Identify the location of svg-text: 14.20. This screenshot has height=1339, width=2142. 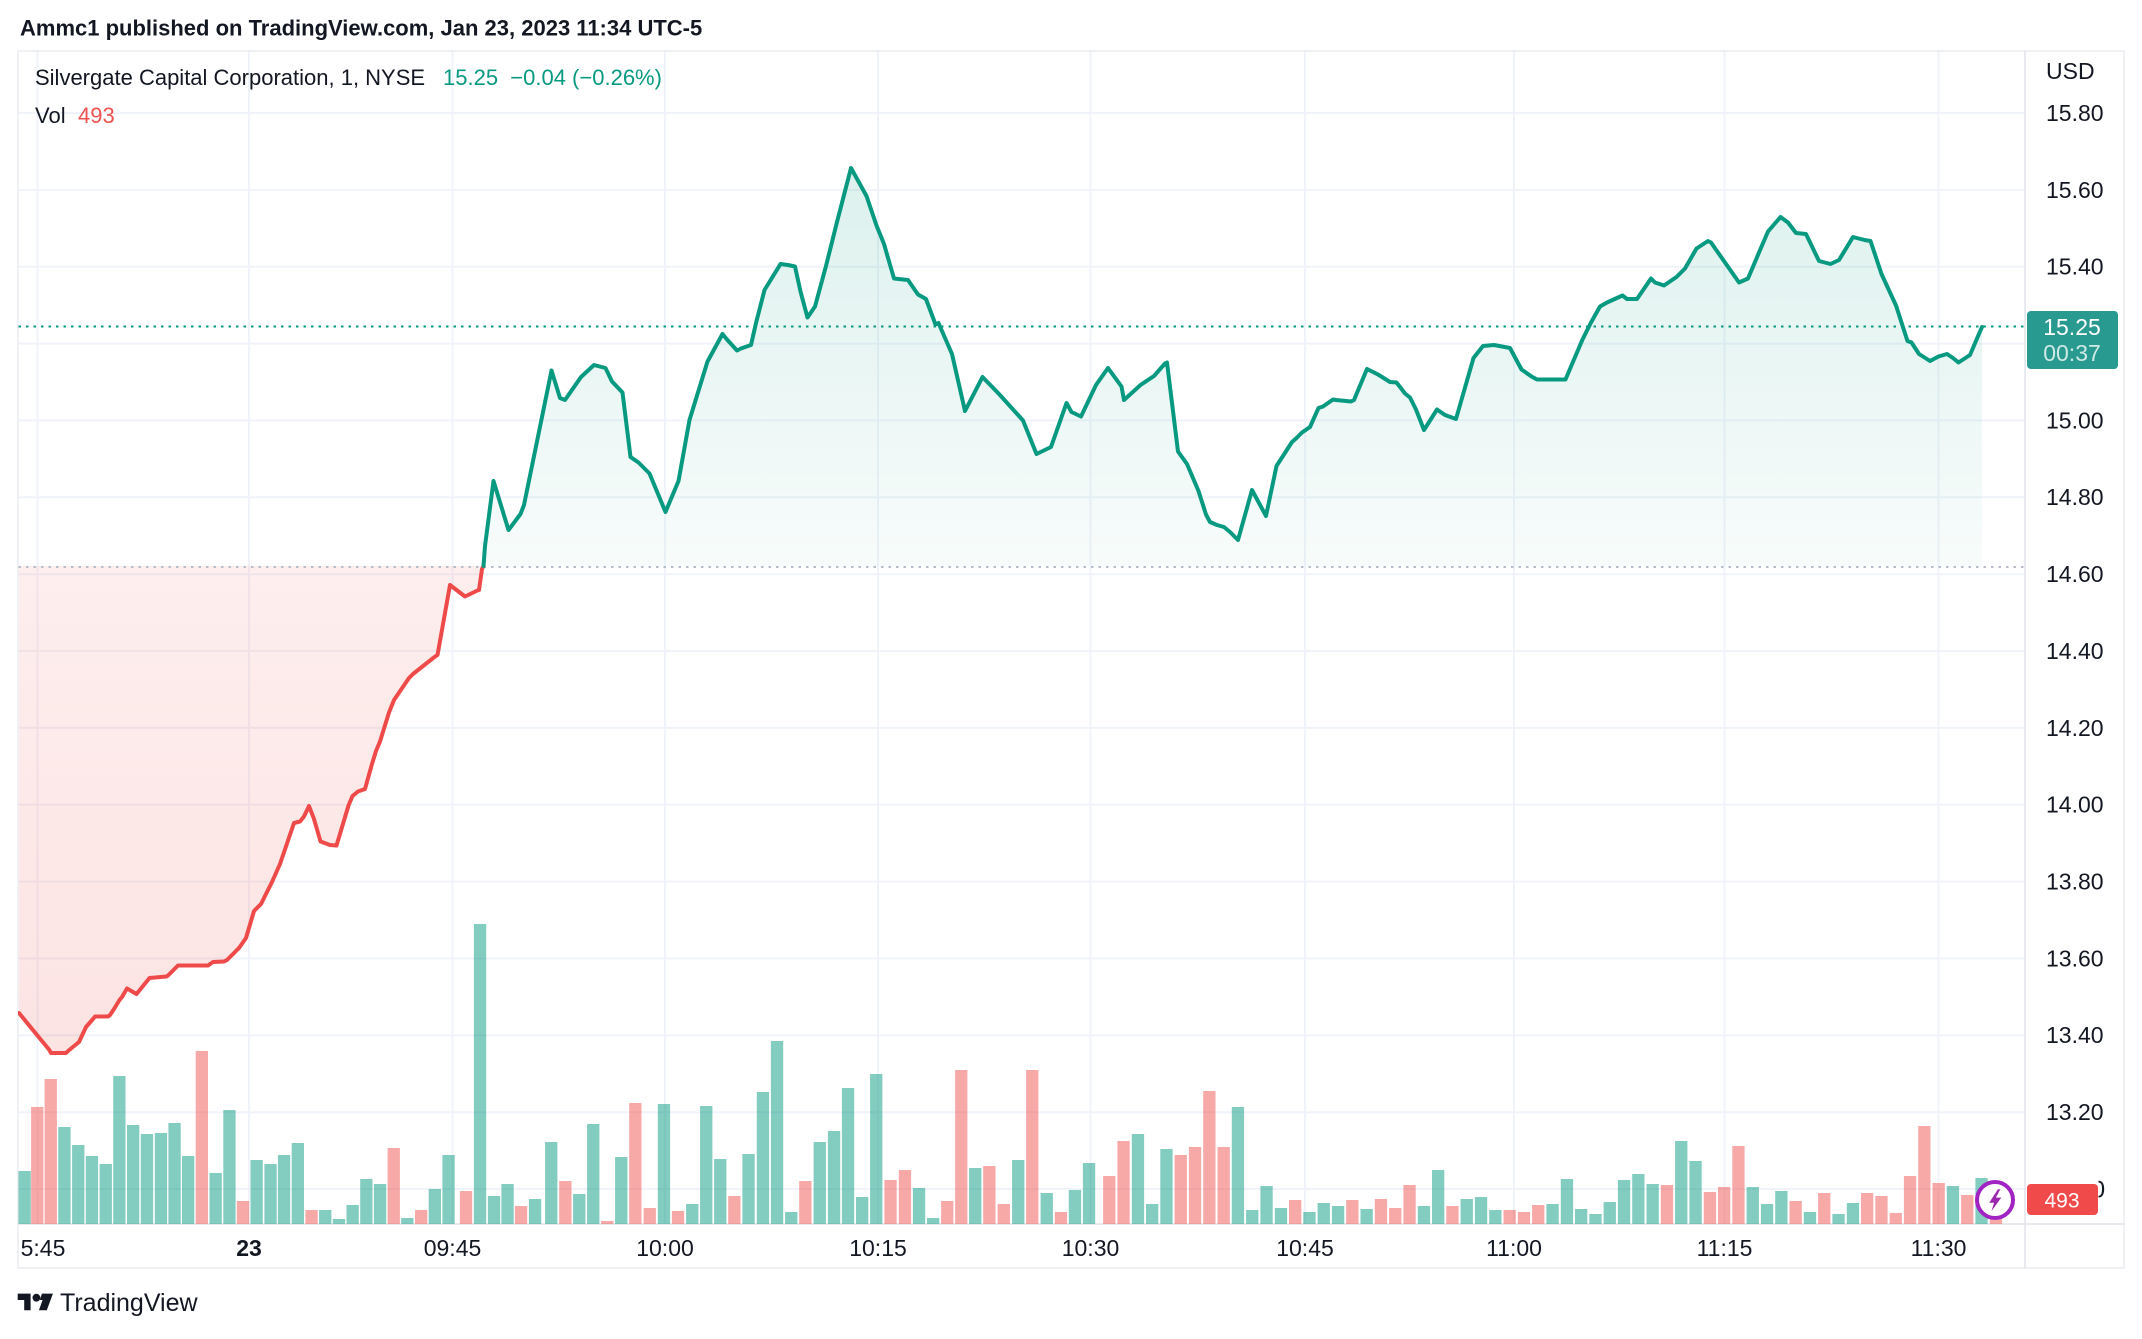
(2075, 728).